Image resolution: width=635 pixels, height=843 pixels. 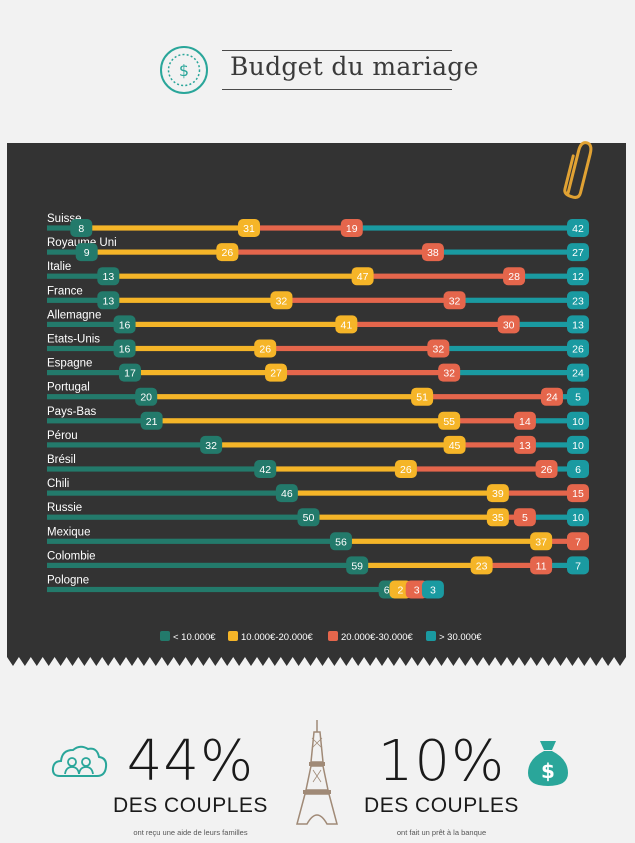 I want to click on category-label: Suisse, so click(x=64, y=219).